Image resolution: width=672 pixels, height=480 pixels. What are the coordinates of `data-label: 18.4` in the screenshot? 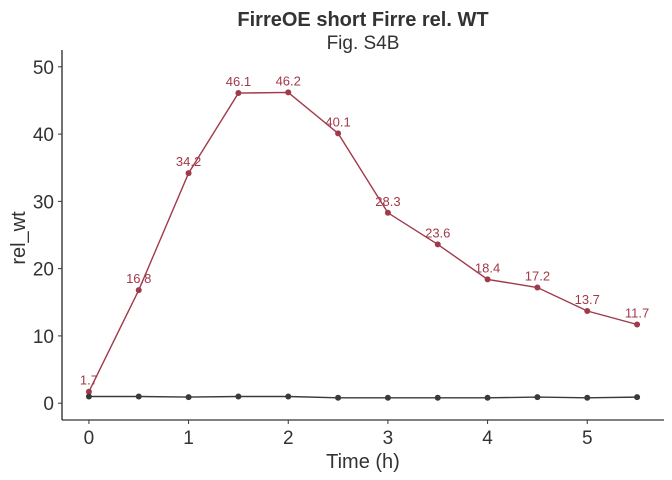 It's located at (487, 267).